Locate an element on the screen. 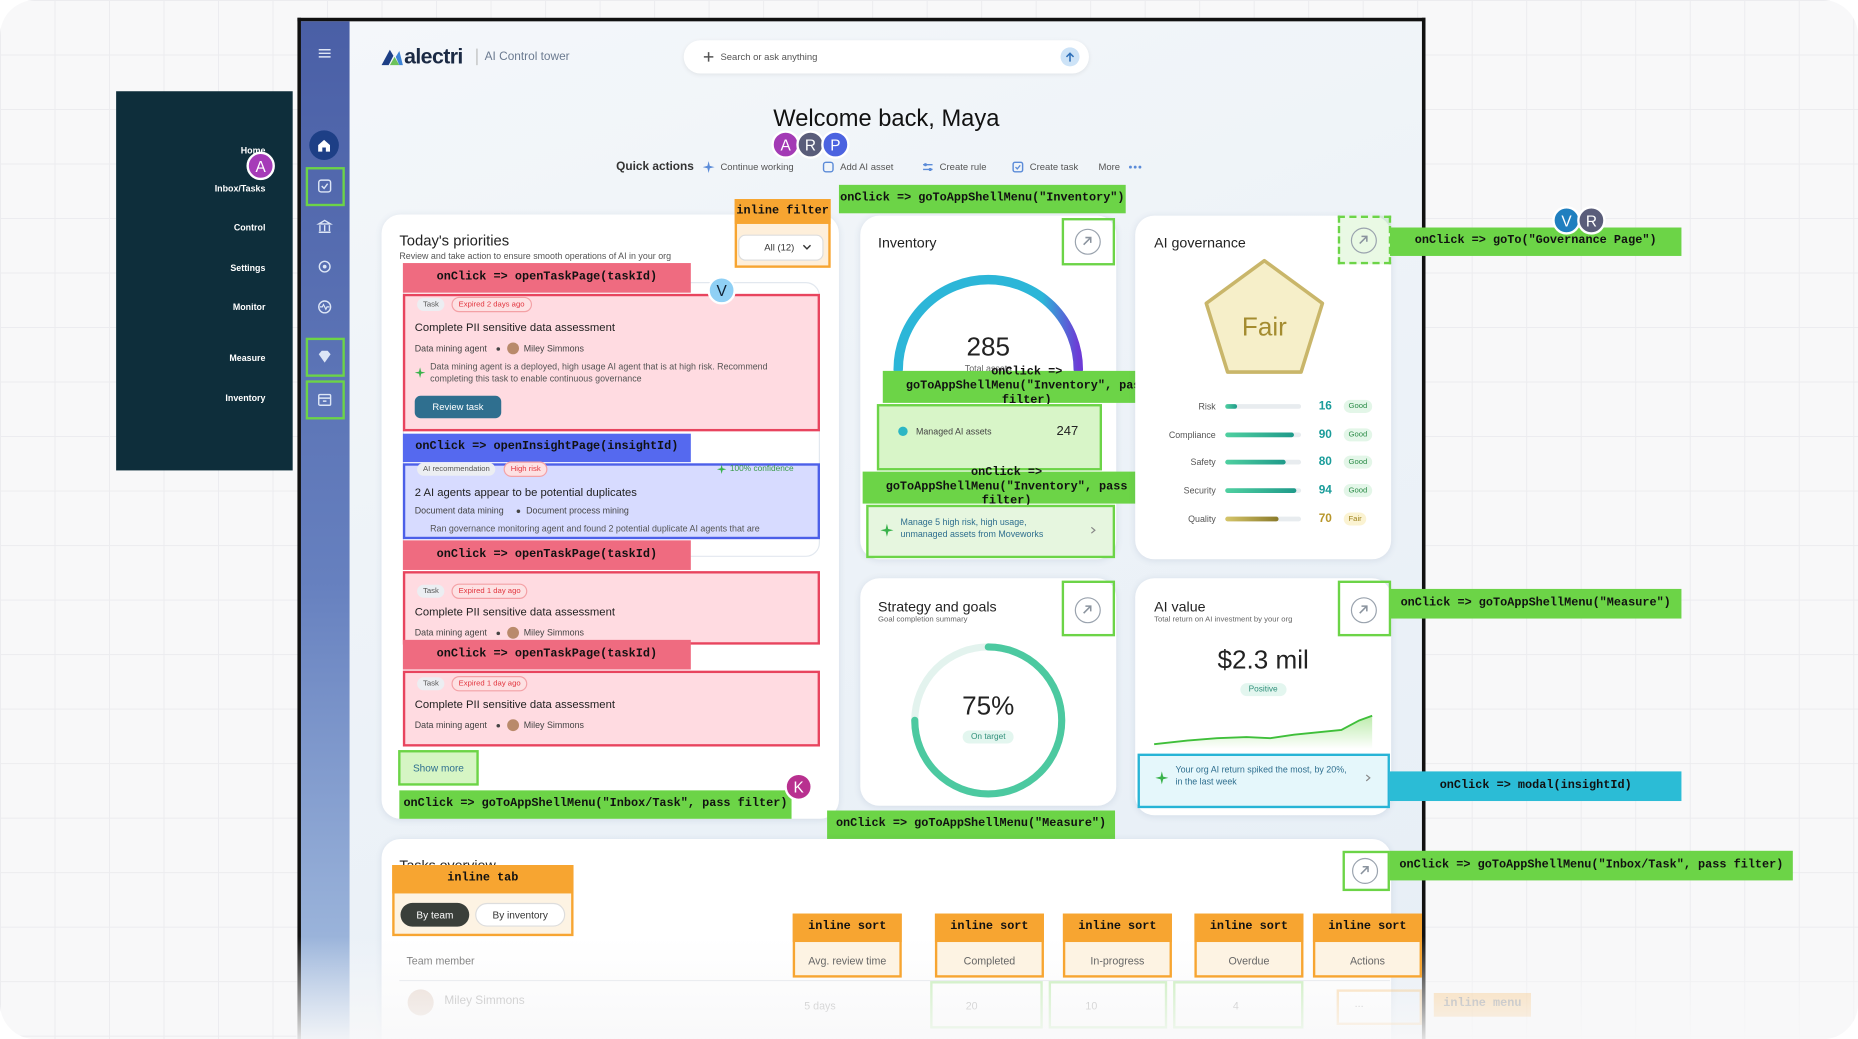  annotation: inline menu is located at coordinates (1482, 1004).